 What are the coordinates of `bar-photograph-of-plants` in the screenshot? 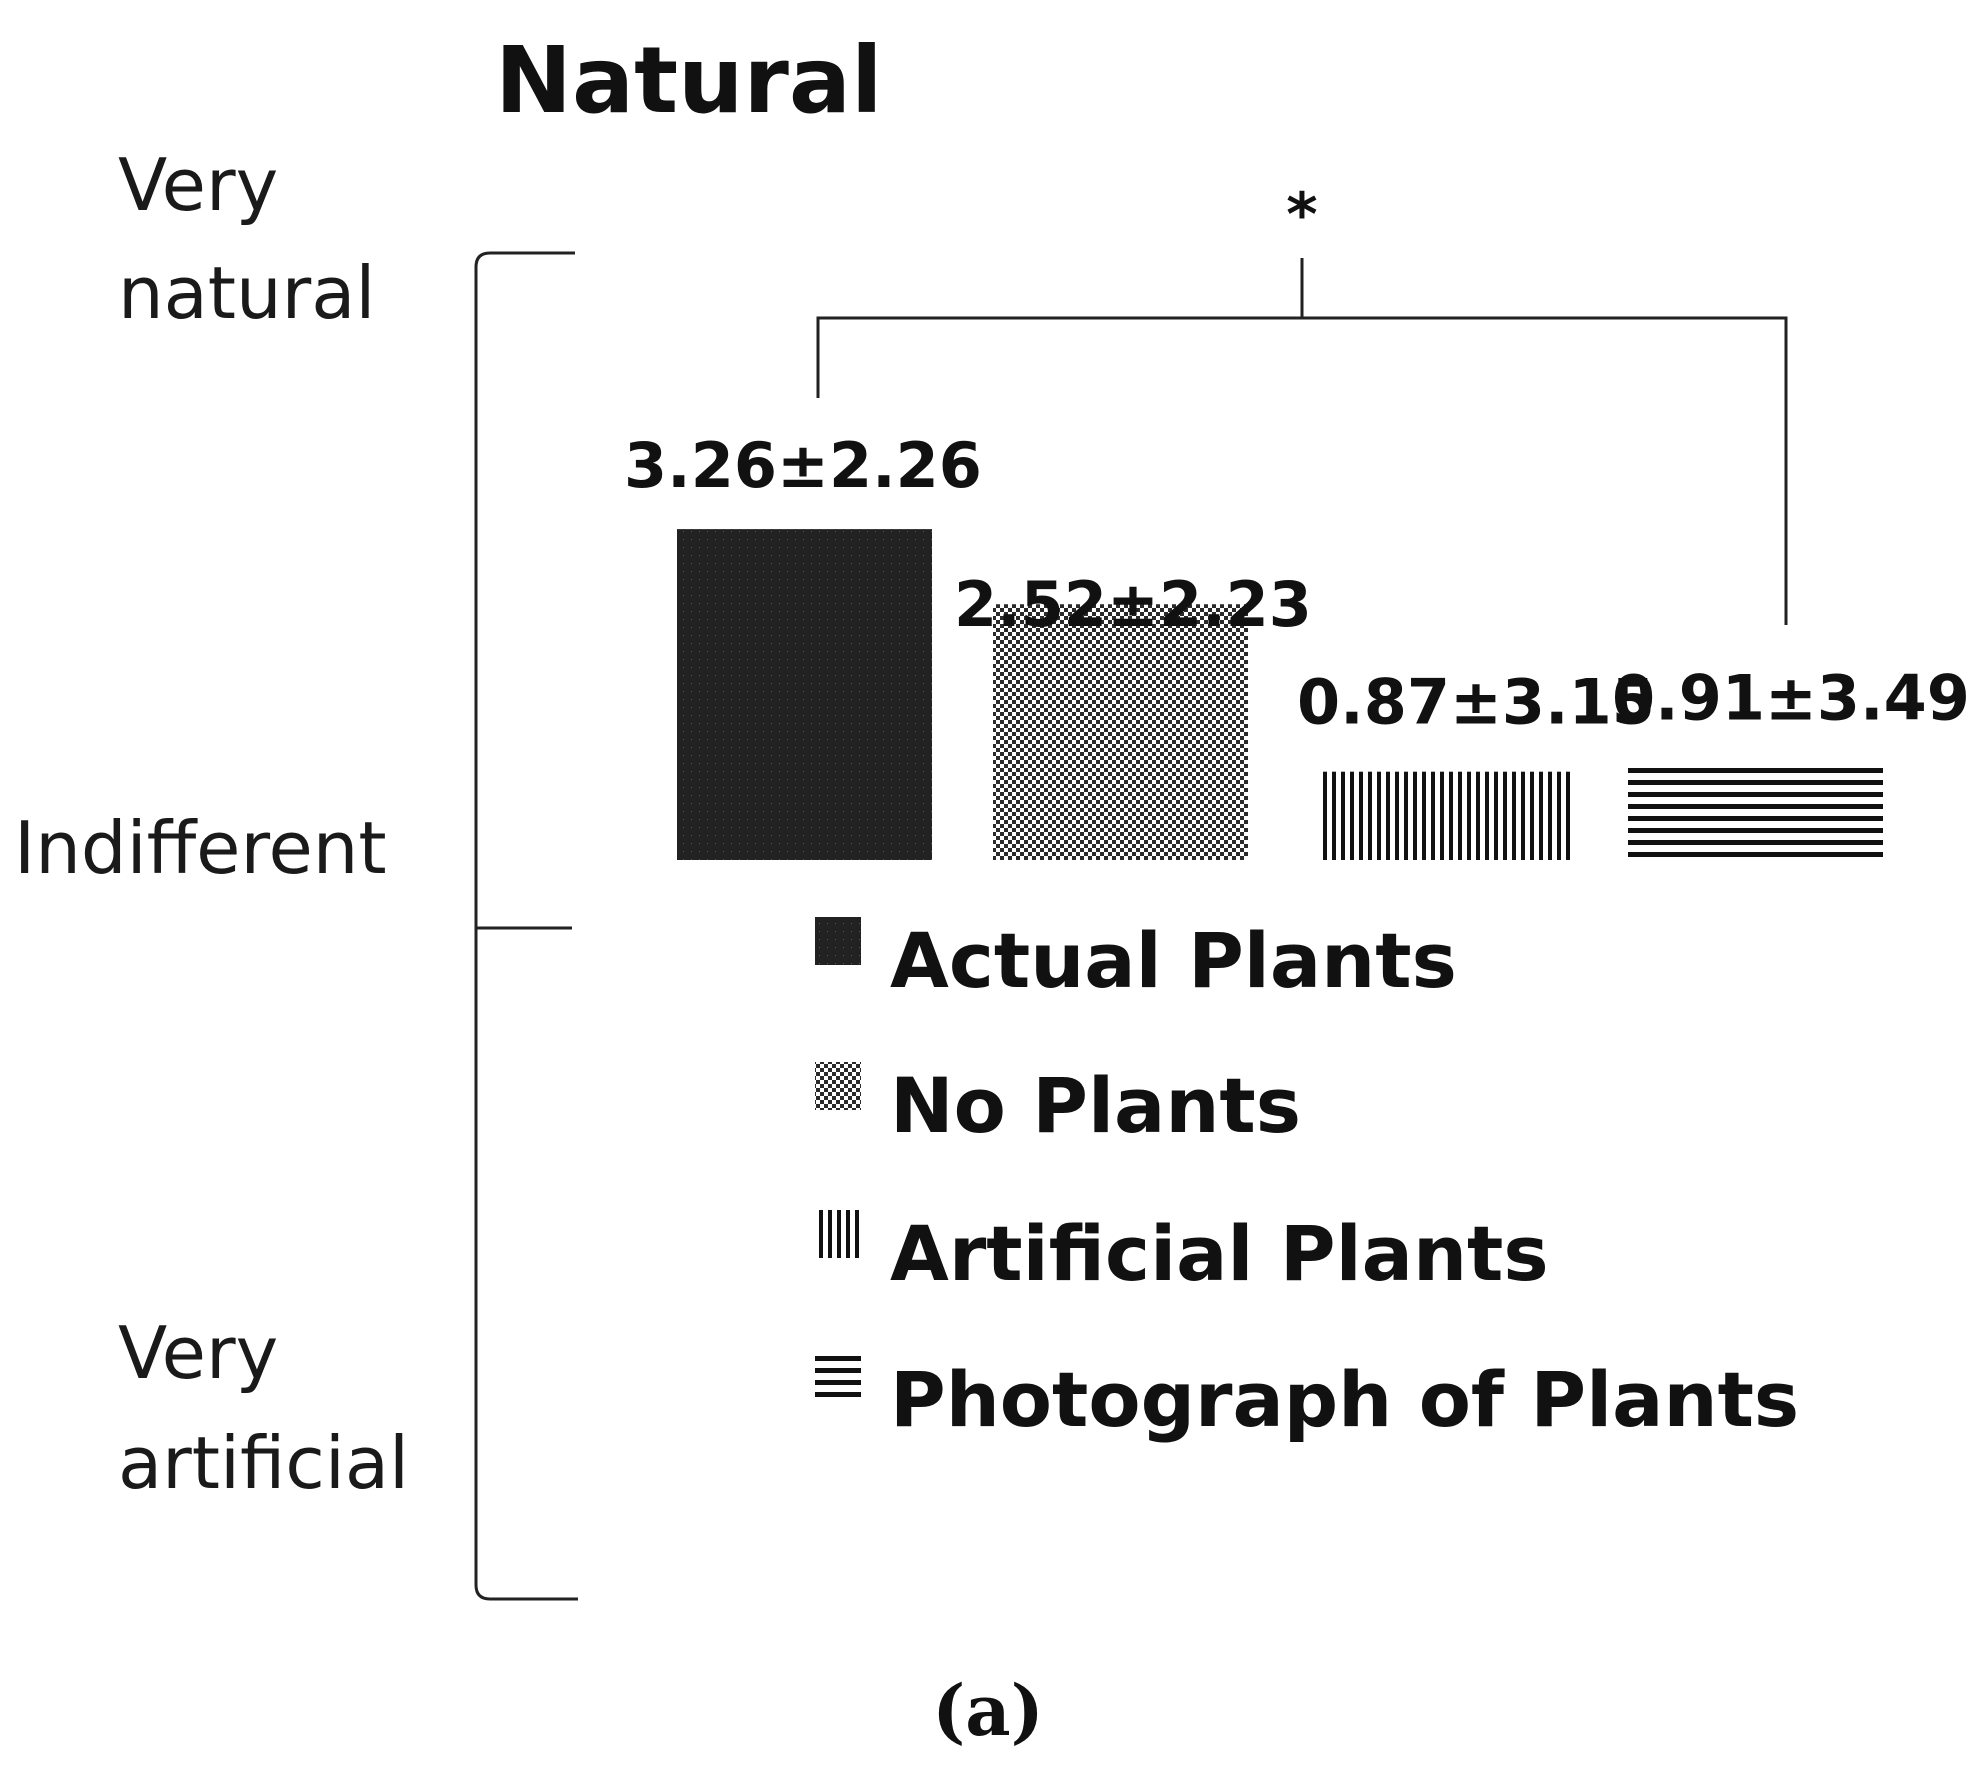 It's located at (1755, 813).